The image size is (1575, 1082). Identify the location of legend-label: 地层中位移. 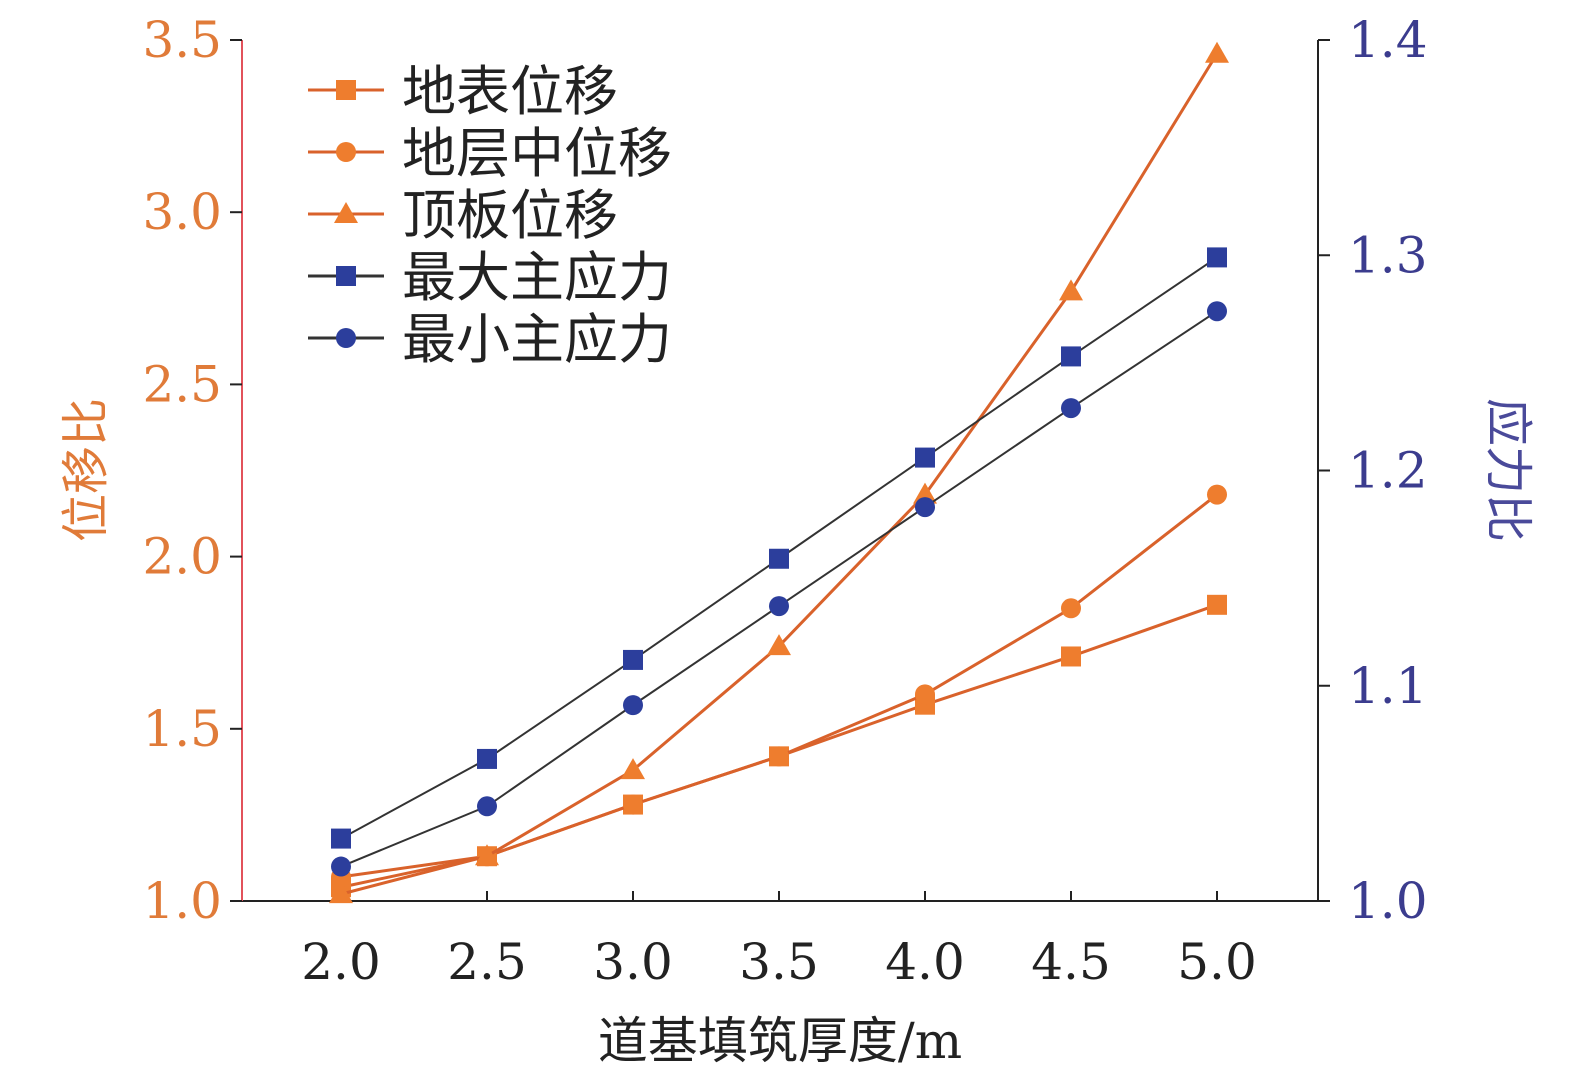
(537, 153).